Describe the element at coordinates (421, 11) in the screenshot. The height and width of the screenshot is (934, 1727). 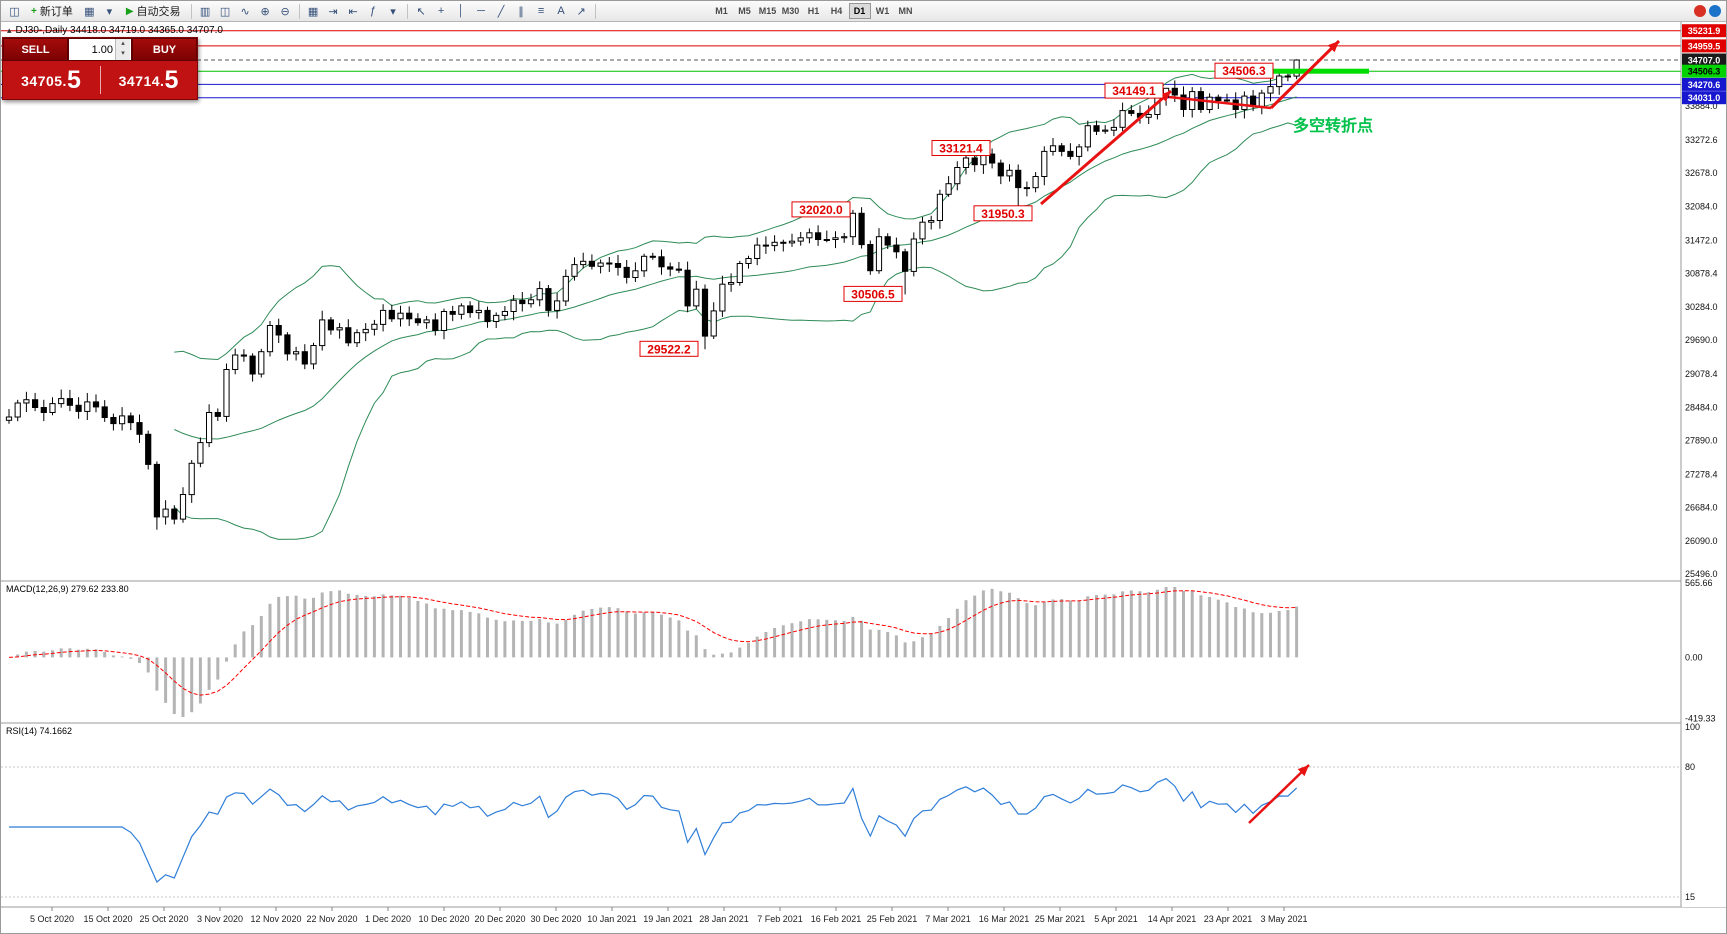
I see `cursor-icon: ↖` at that location.